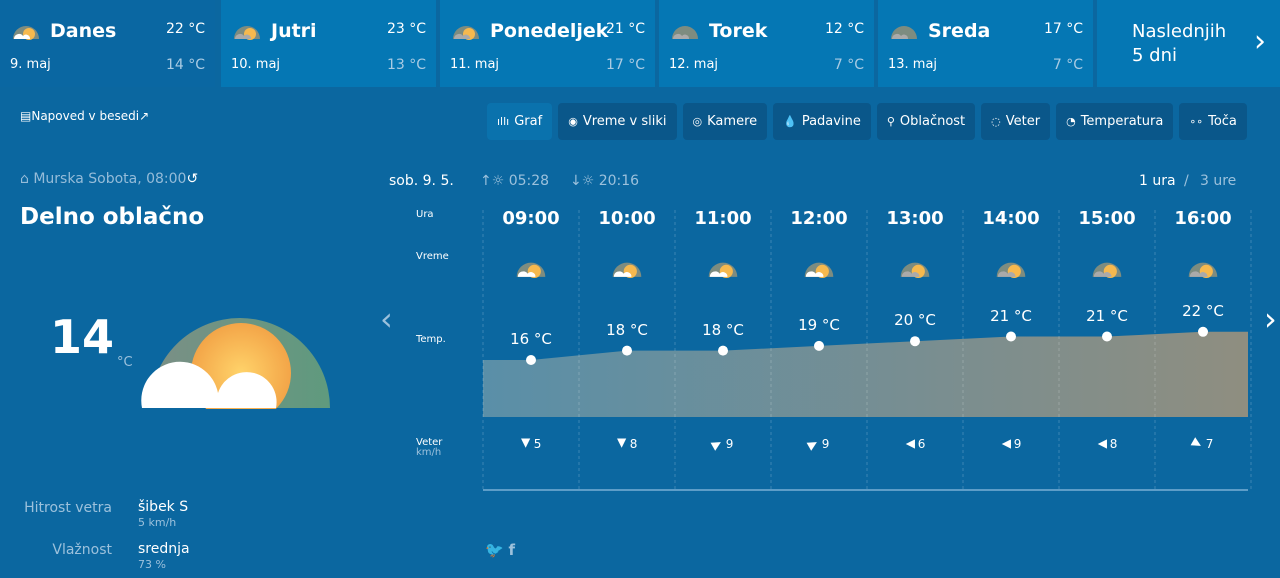 The height and width of the screenshot is (578, 1280). Describe the element at coordinates (503, 121) in the screenshot. I see `bar-chart-icon: ıllı` at that location.